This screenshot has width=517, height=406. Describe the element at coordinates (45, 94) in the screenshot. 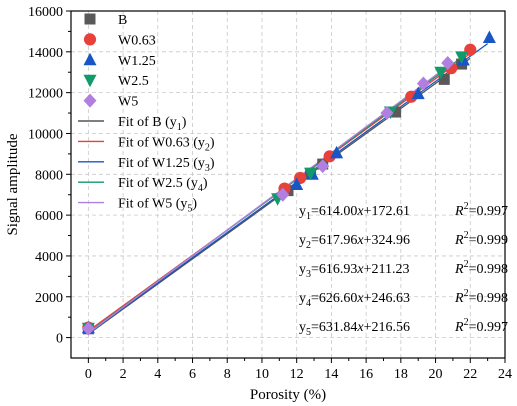

I see `y-tick-label: 12000` at that location.